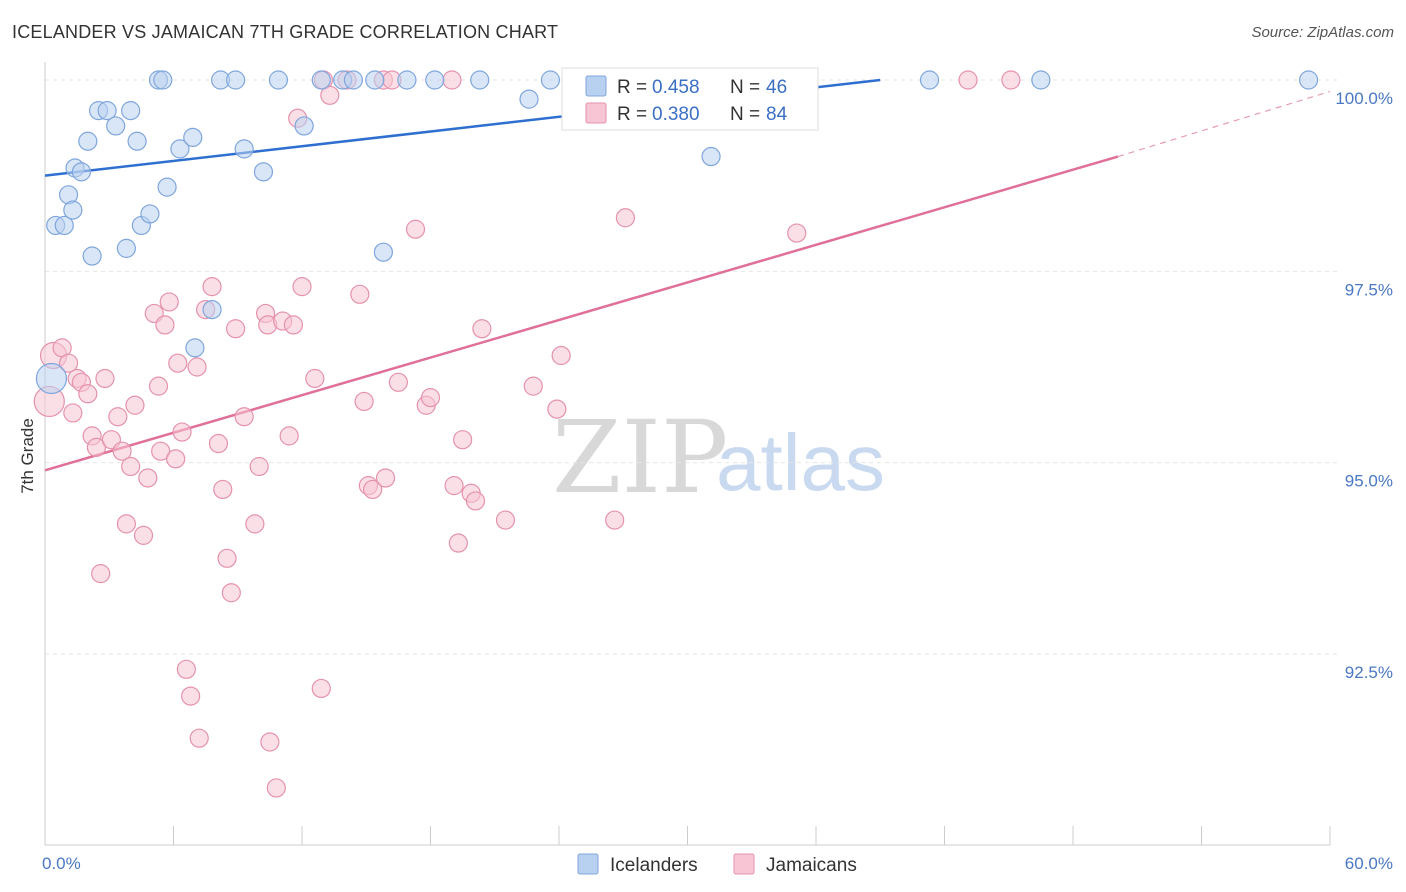 This screenshot has height=892, width=1406. What do you see at coordinates (1369, 863) in the screenshot?
I see `x-tick-label-max: 60.0%` at bounding box center [1369, 863].